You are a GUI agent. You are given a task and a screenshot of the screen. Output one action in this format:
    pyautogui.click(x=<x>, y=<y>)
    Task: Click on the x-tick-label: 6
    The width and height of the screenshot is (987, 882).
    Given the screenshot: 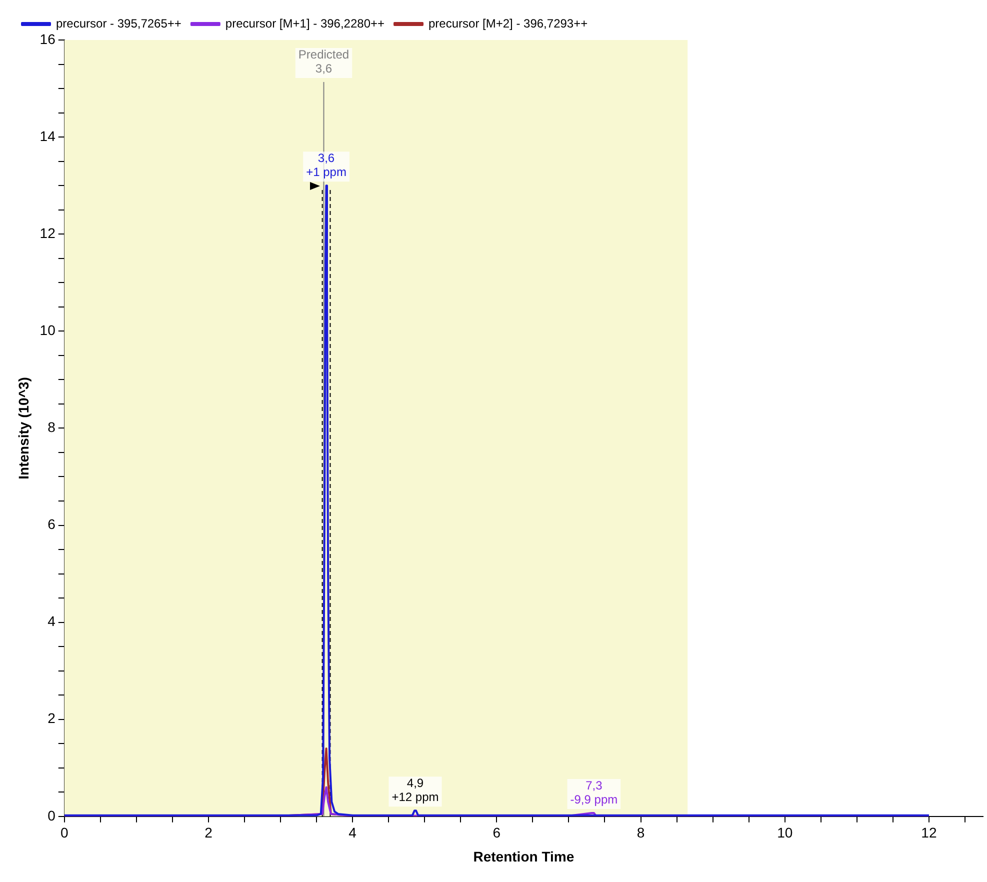 What is the action you would take?
    pyautogui.click(x=496, y=832)
    